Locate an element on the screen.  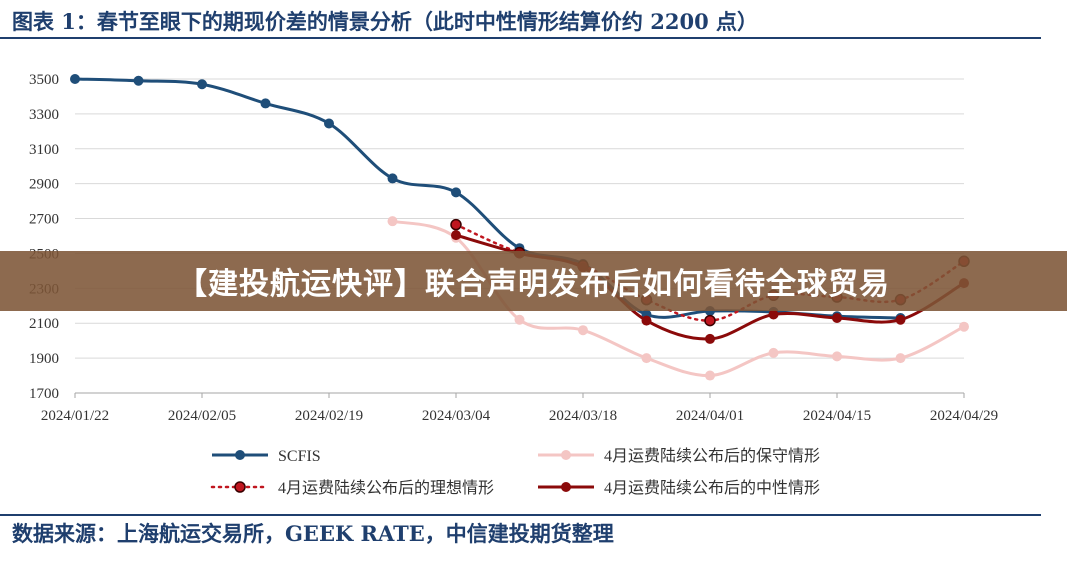
y-tick-label: 2700 is located at coordinates (44, 220).